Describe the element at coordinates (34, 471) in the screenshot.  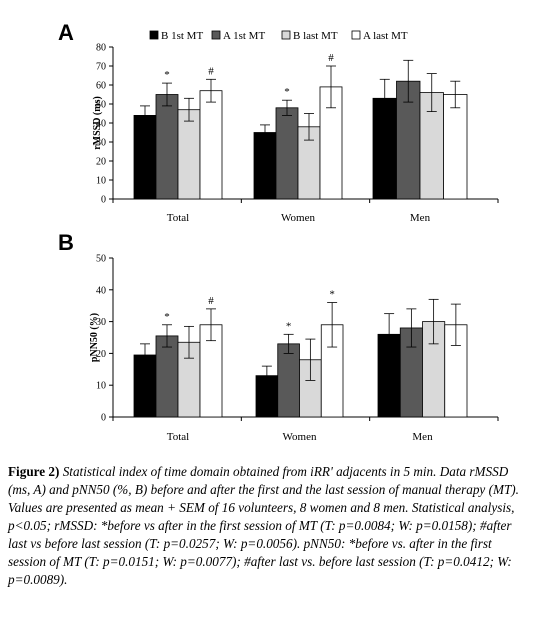
I see `figure-label: Figure 2)` at that location.